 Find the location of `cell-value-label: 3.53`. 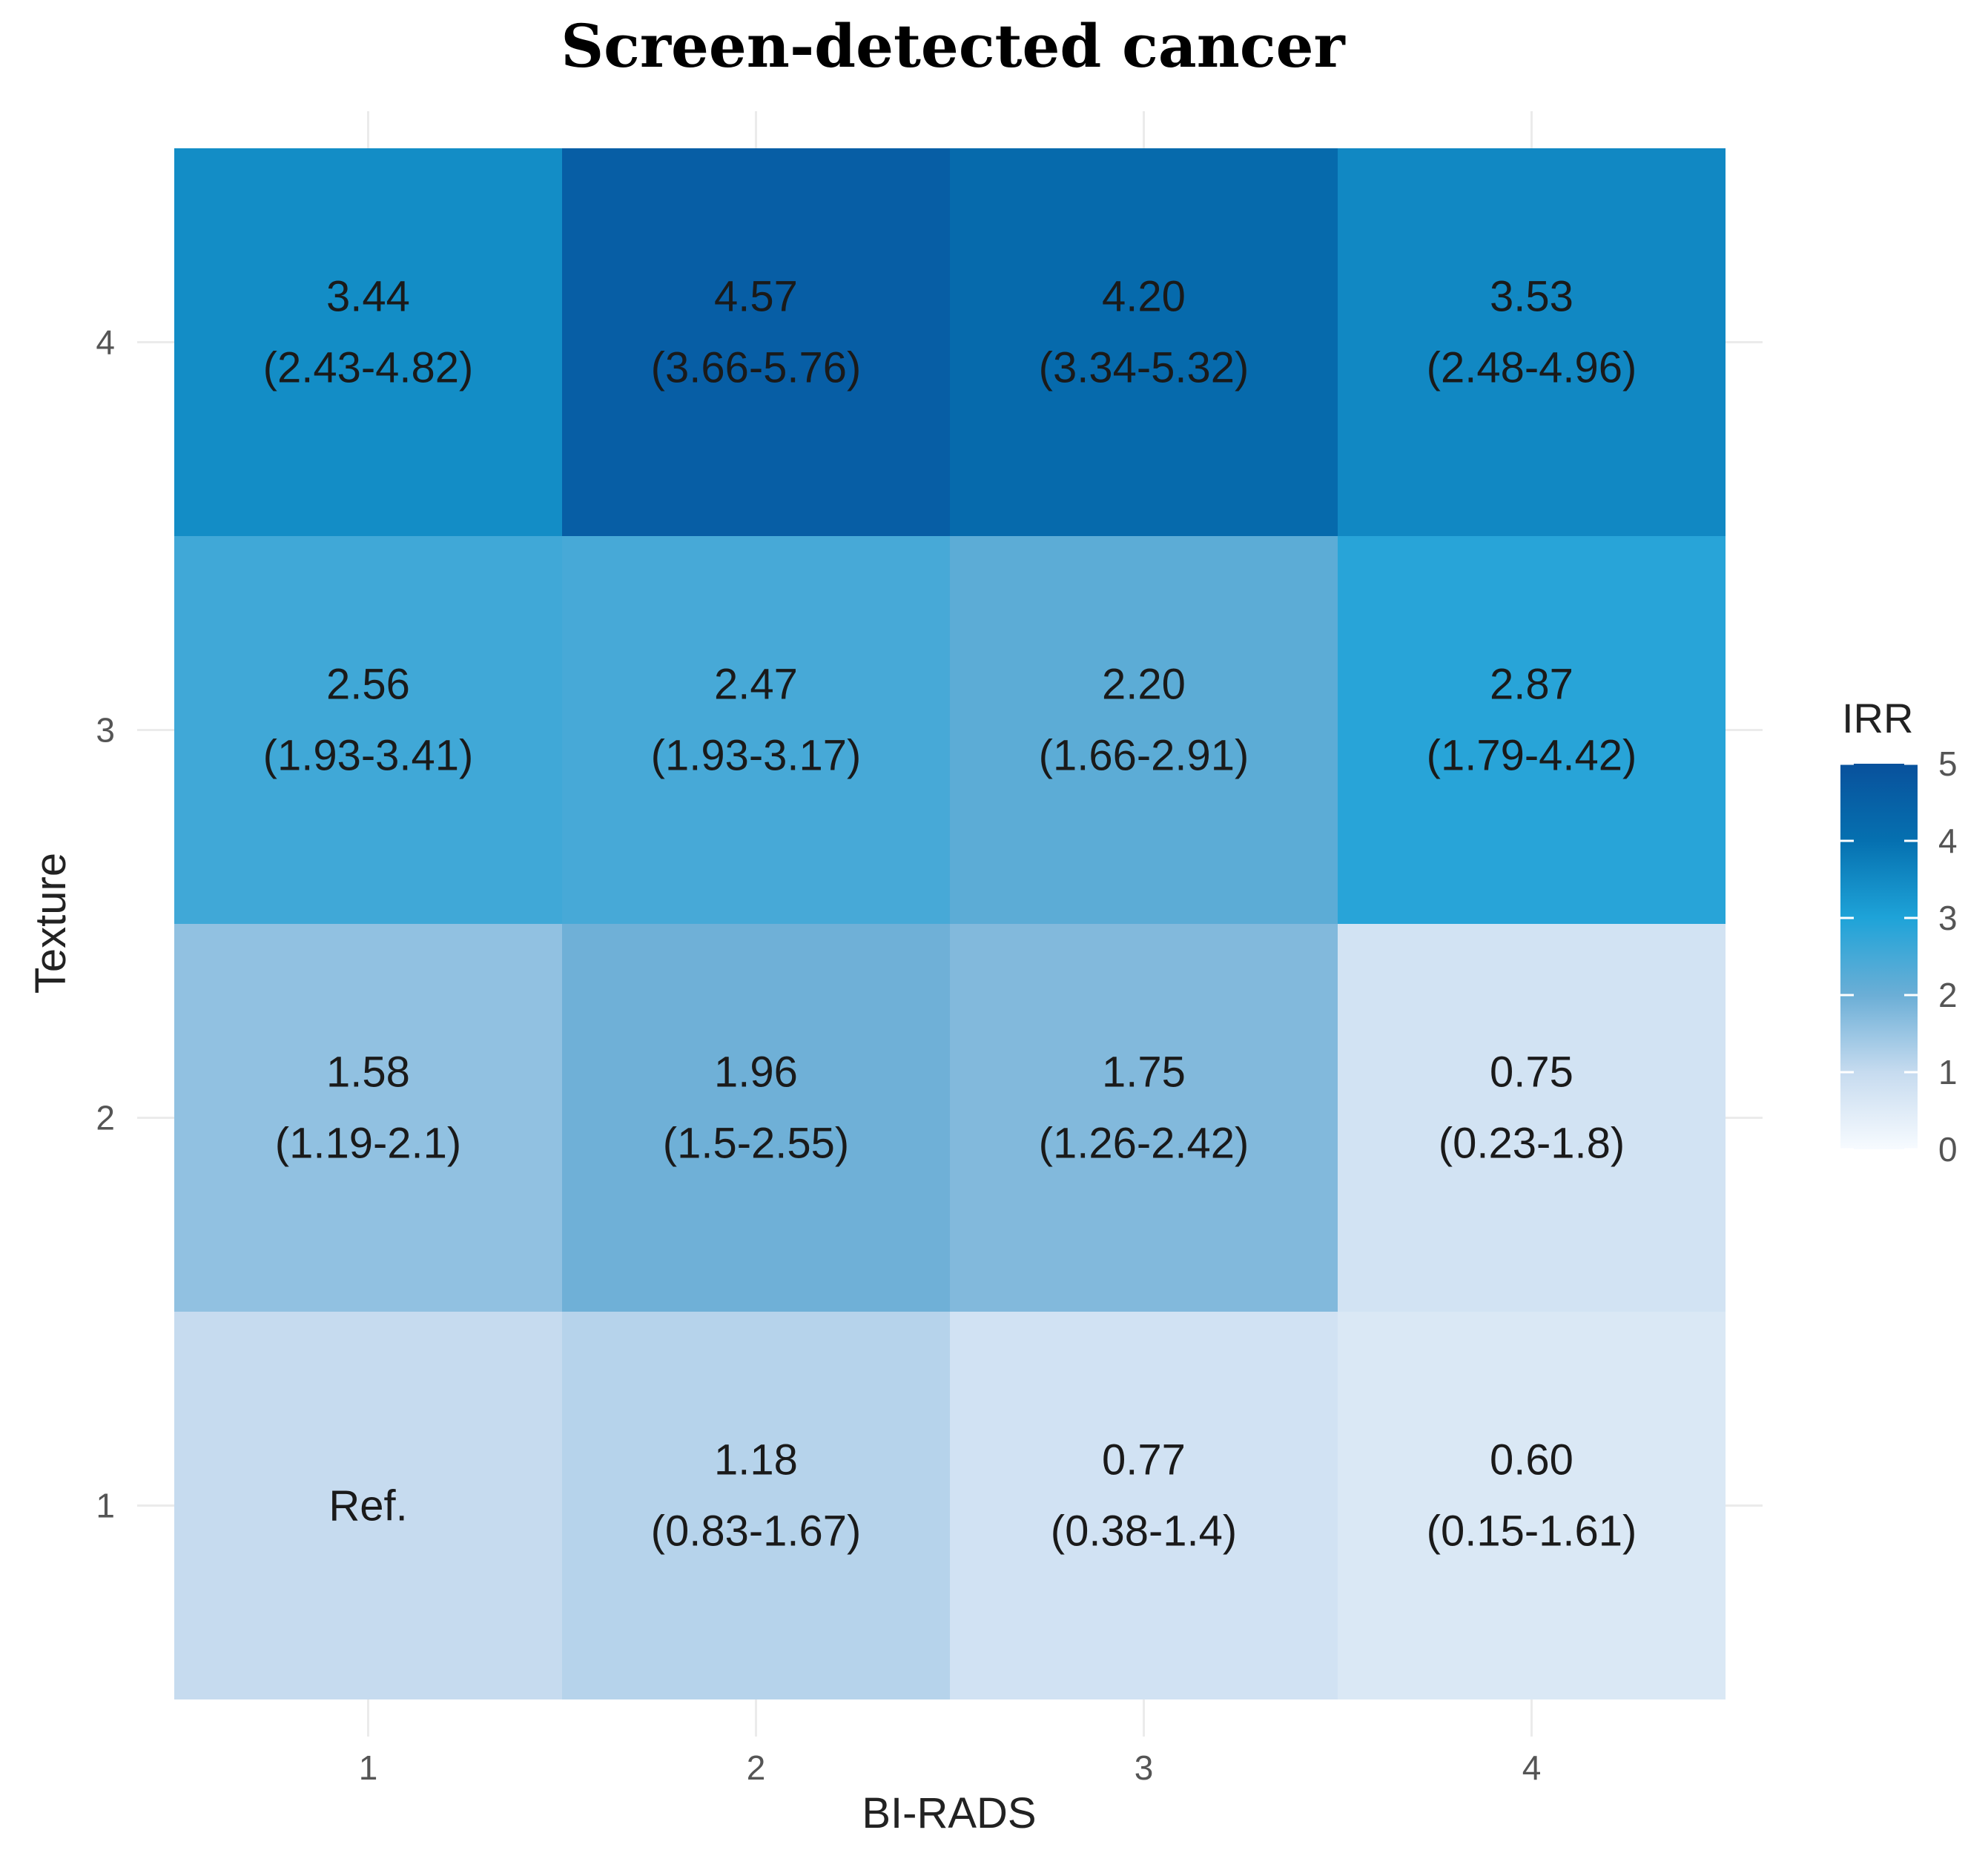

cell-value-label: 3.53 is located at coordinates (1532, 297).